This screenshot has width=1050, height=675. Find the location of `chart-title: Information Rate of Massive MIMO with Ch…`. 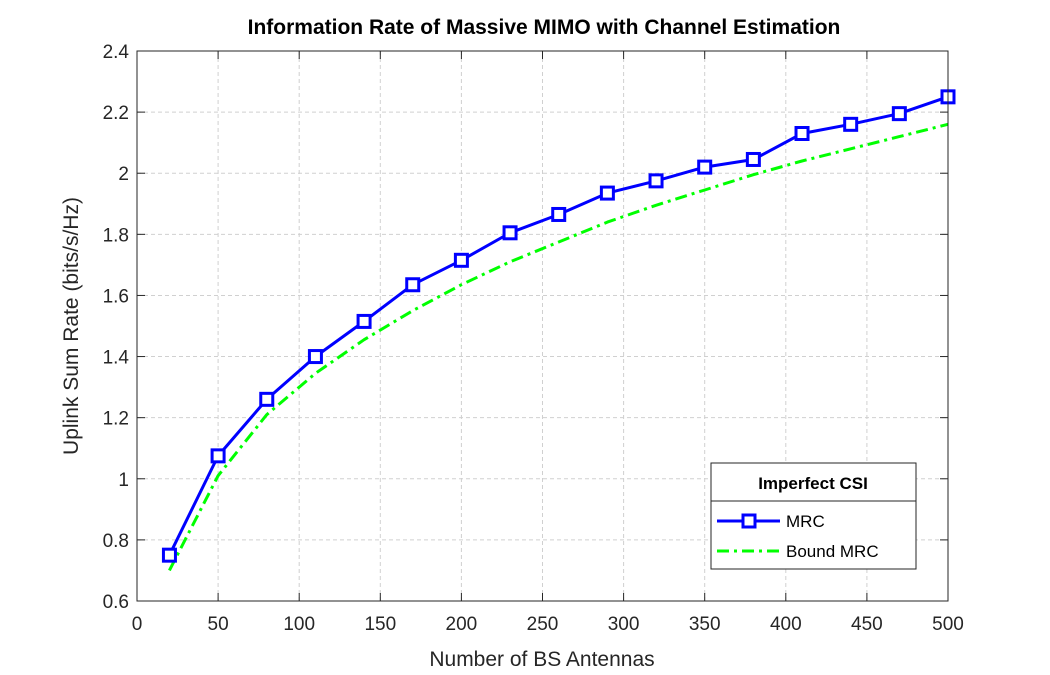

chart-title: Information Rate of Massive MIMO with Ch… is located at coordinates (544, 27).